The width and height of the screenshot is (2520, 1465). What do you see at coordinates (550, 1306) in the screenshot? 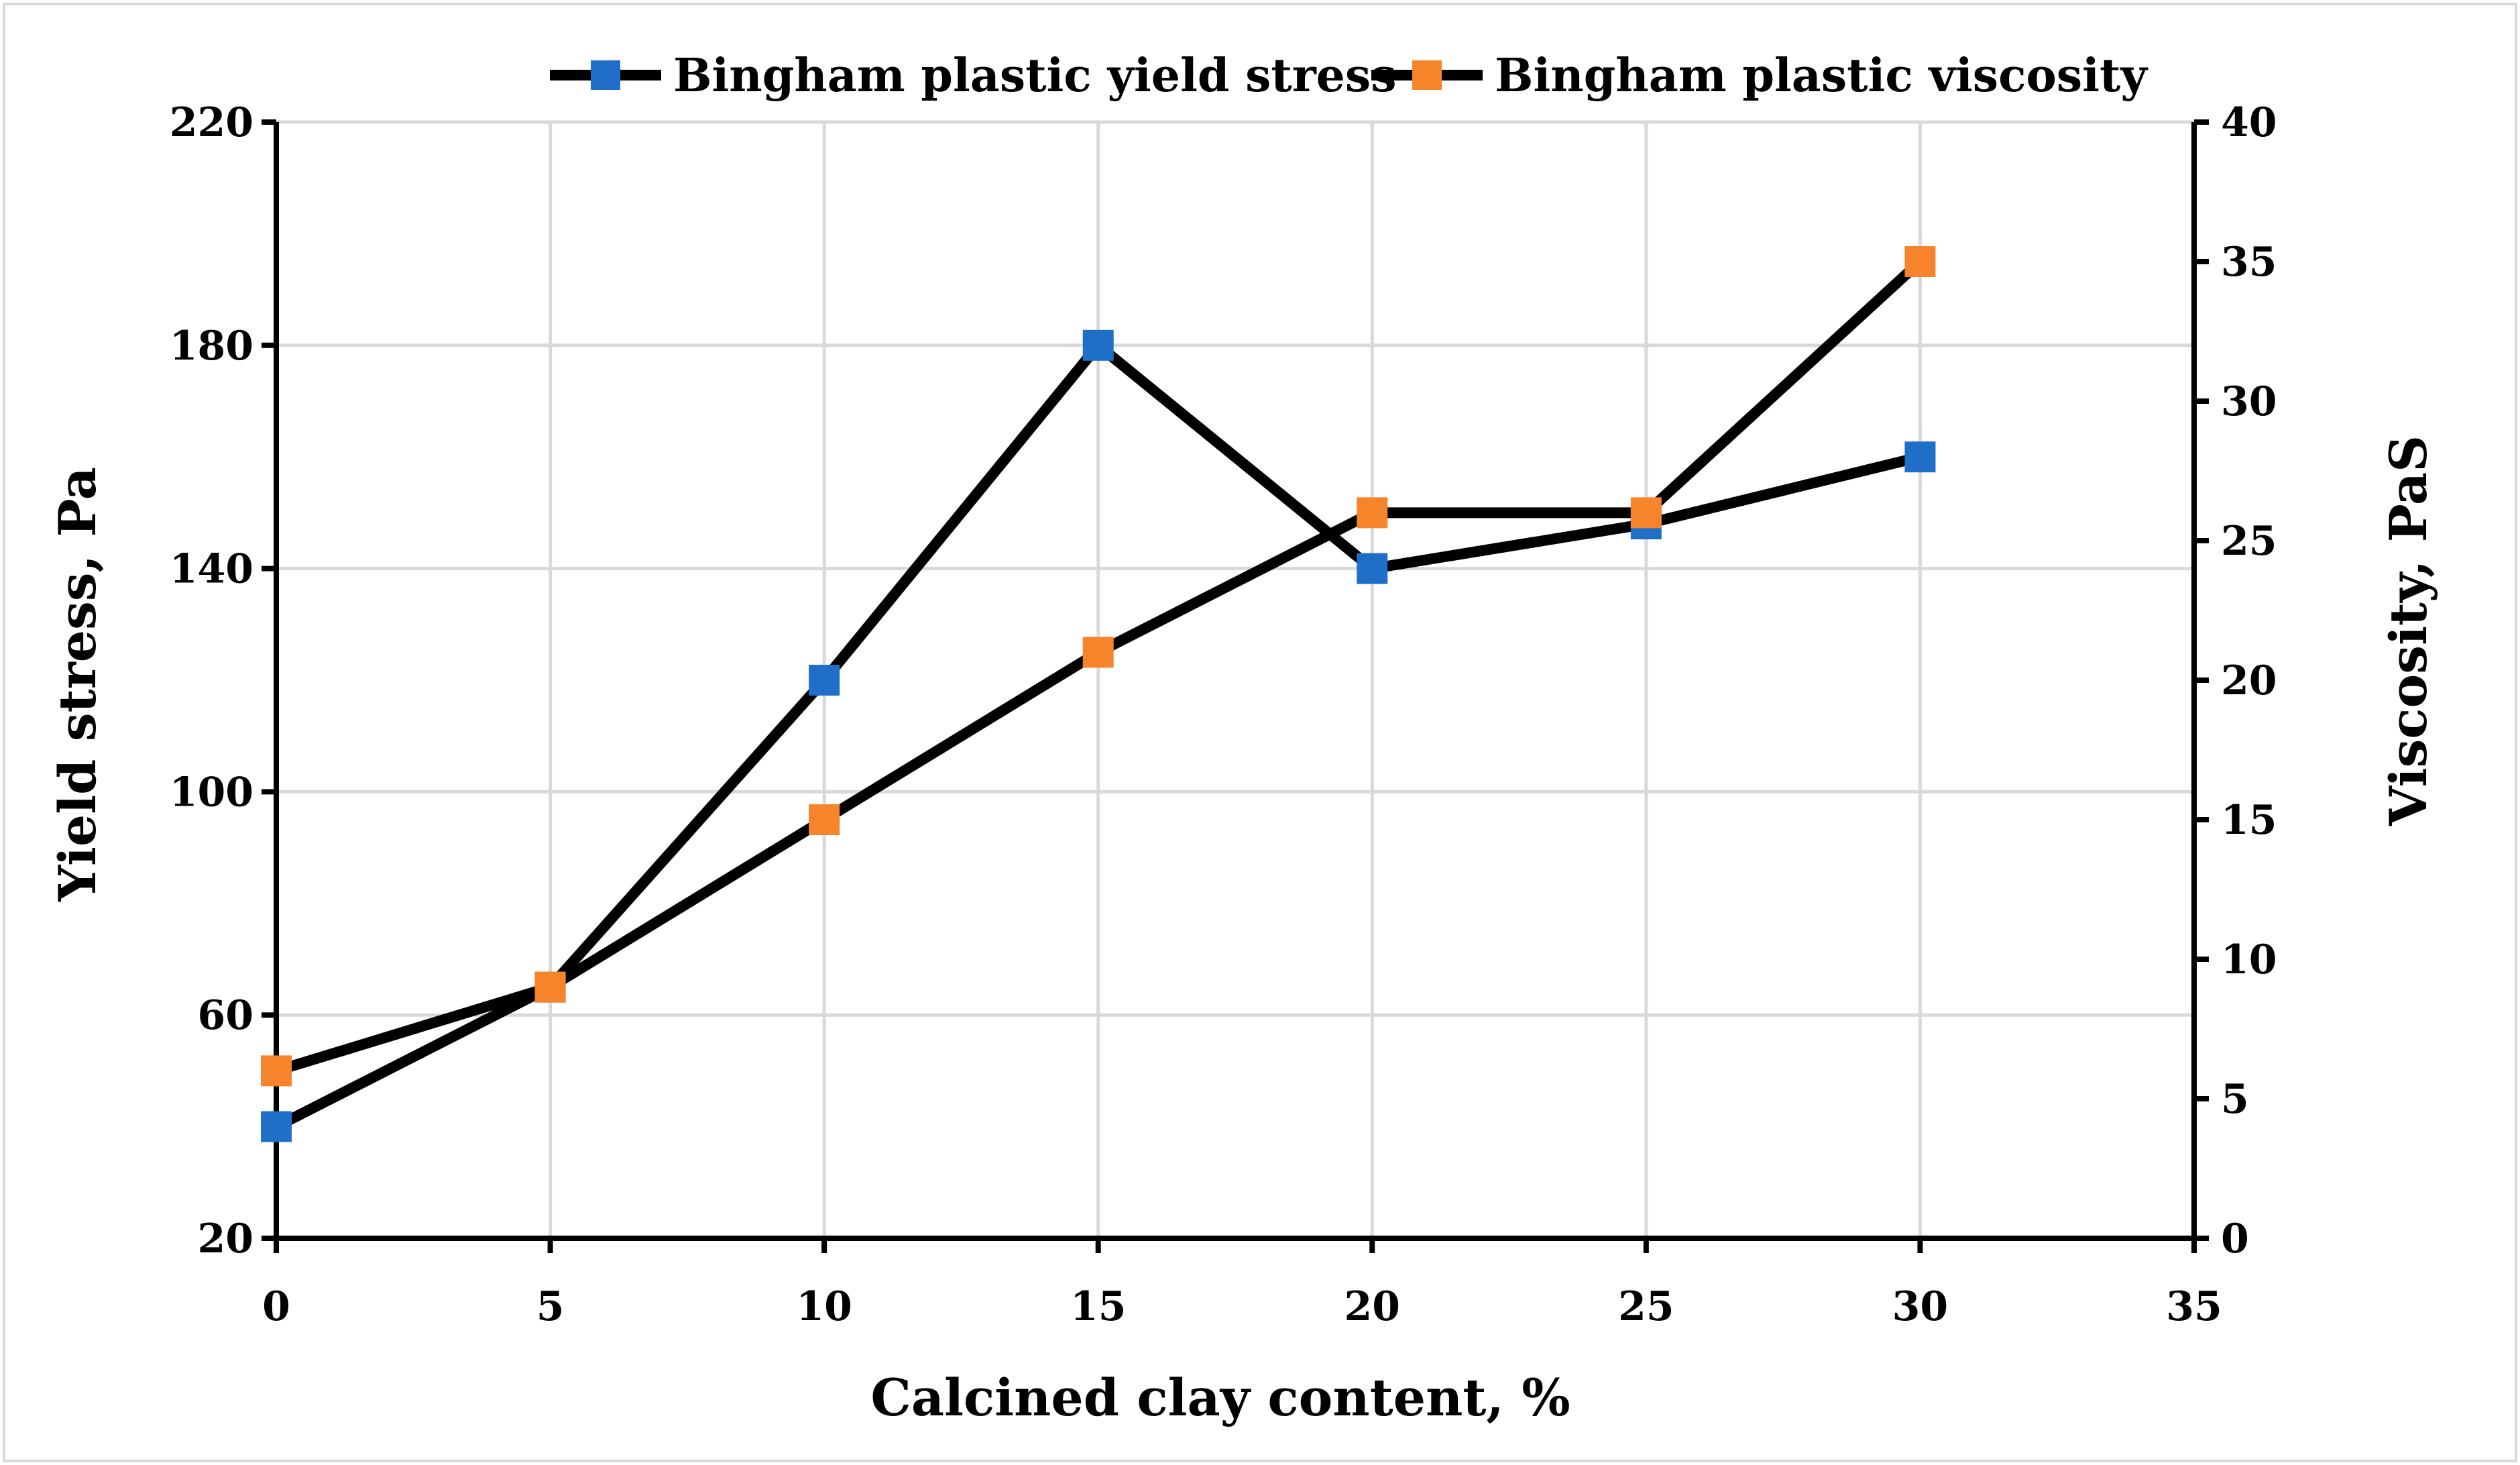
I see `x-tick-label: 5` at bounding box center [550, 1306].